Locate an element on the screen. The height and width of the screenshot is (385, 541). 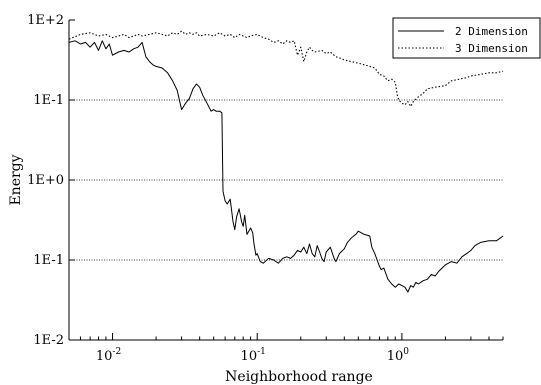
x-tick-label: 10⁻² is located at coordinates (108, 355).